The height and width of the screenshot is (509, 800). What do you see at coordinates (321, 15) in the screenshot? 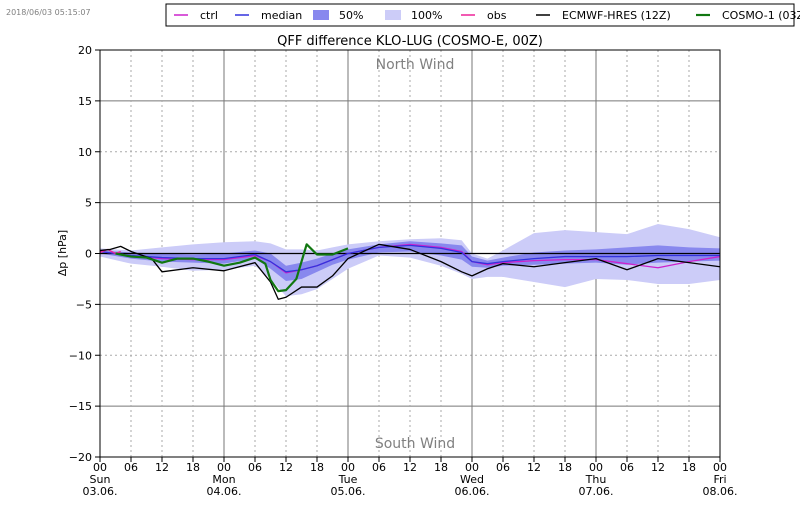
I see `legend-swatch-band50` at bounding box center [321, 15].